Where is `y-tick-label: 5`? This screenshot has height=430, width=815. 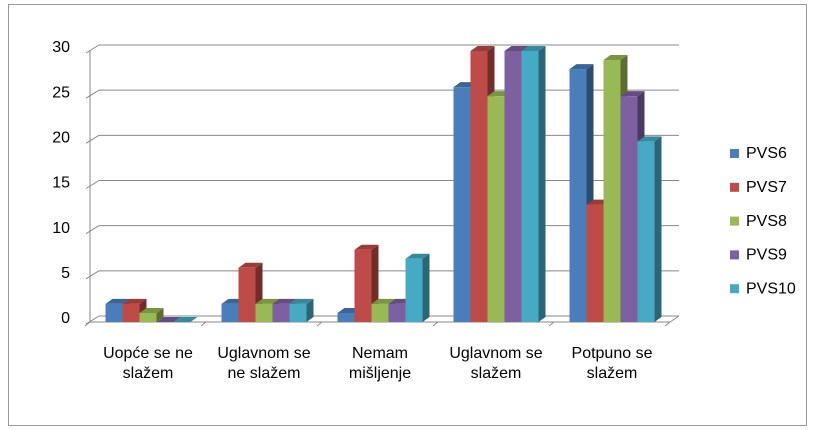 y-tick-label: 5 is located at coordinates (65, 273).